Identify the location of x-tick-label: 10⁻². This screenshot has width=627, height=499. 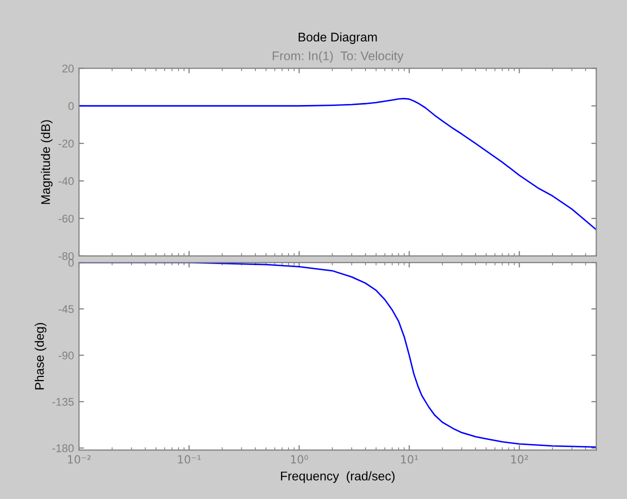
(79, 459).